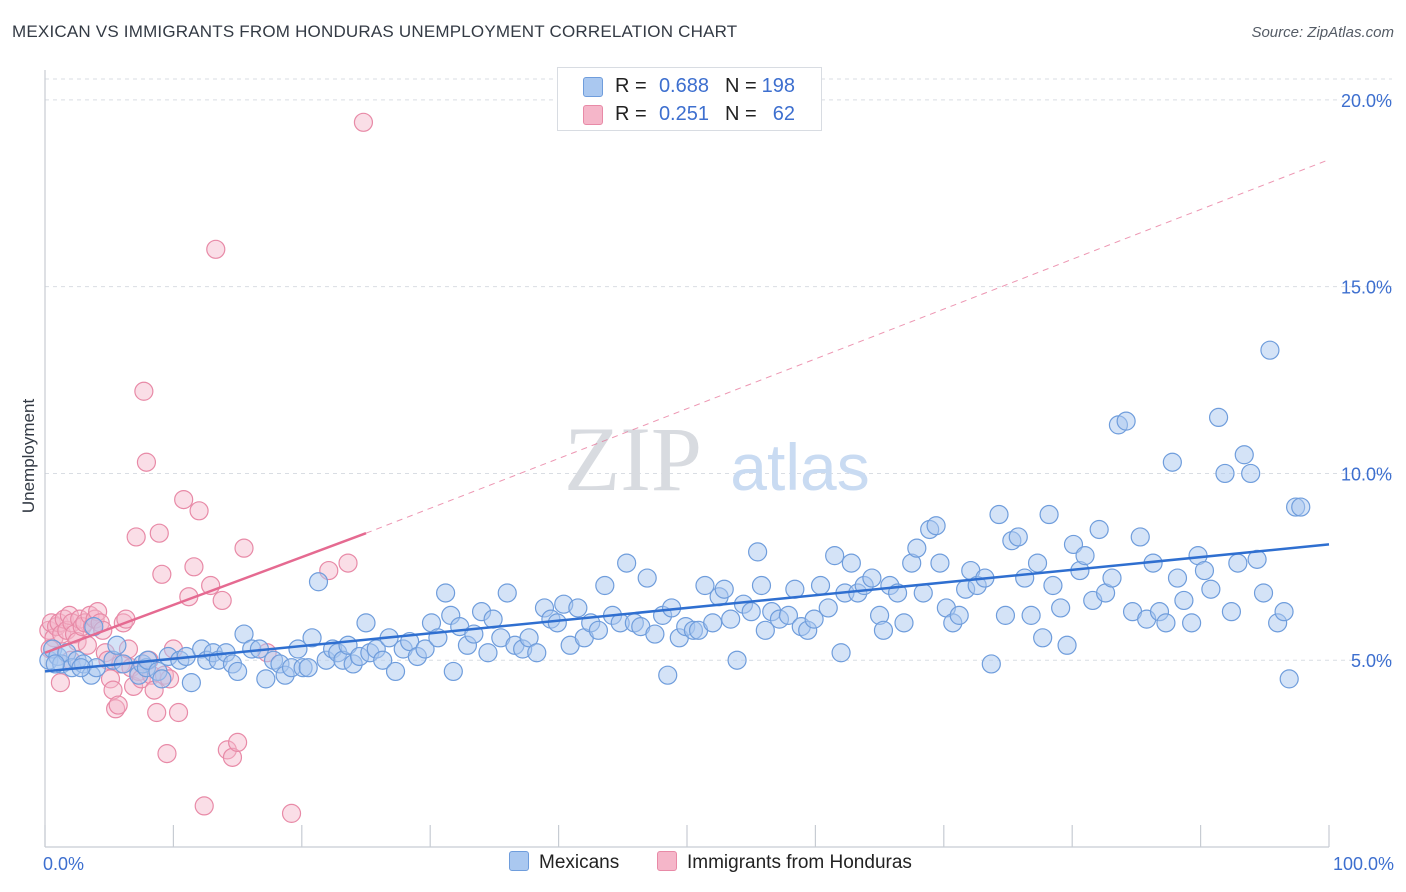 The width and height of the screenshot is (1406, 892). What do you see at coordinates (689, 99) in the screenshot?
I see `correlation-legend: R = 0.688 N = 198 R = 0.251 N = 62` at bounding box center [689, 99].